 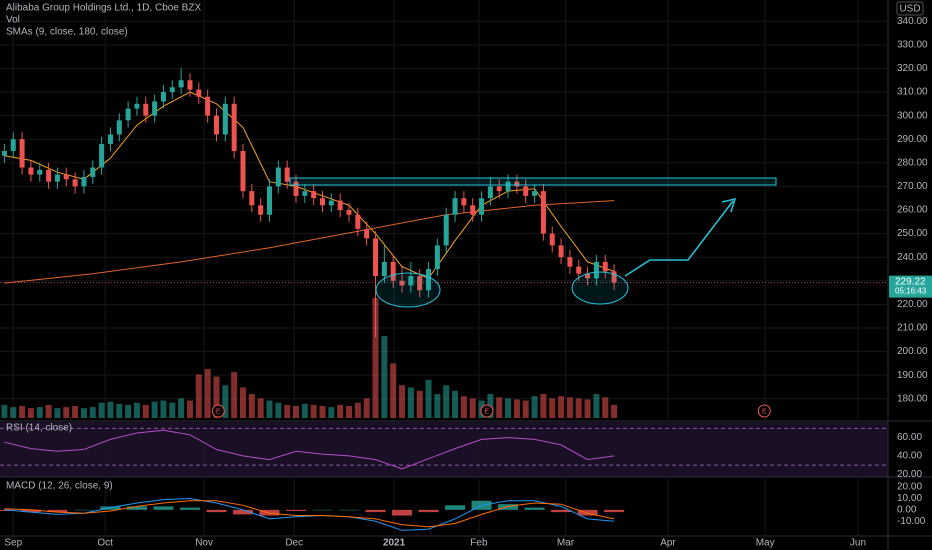 I want to click on rsi-label: RSI (14, close), so click(x=39, y=428).